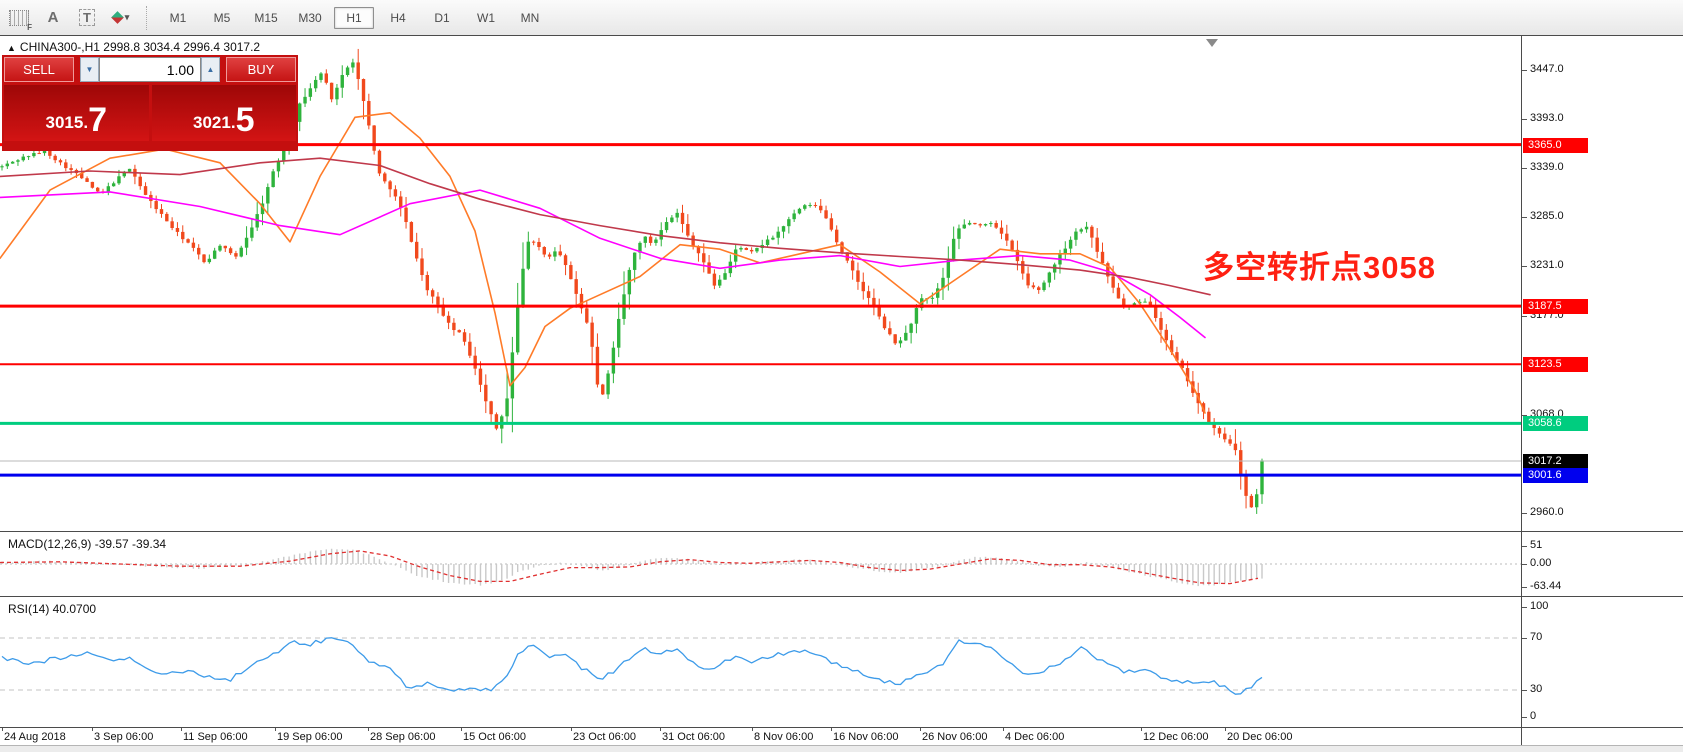 The image size is (1683, 752). Describe the element at coordinates (403, 737) in the screenshot. I see `time-label: 28 Sep 06:00` at that location.